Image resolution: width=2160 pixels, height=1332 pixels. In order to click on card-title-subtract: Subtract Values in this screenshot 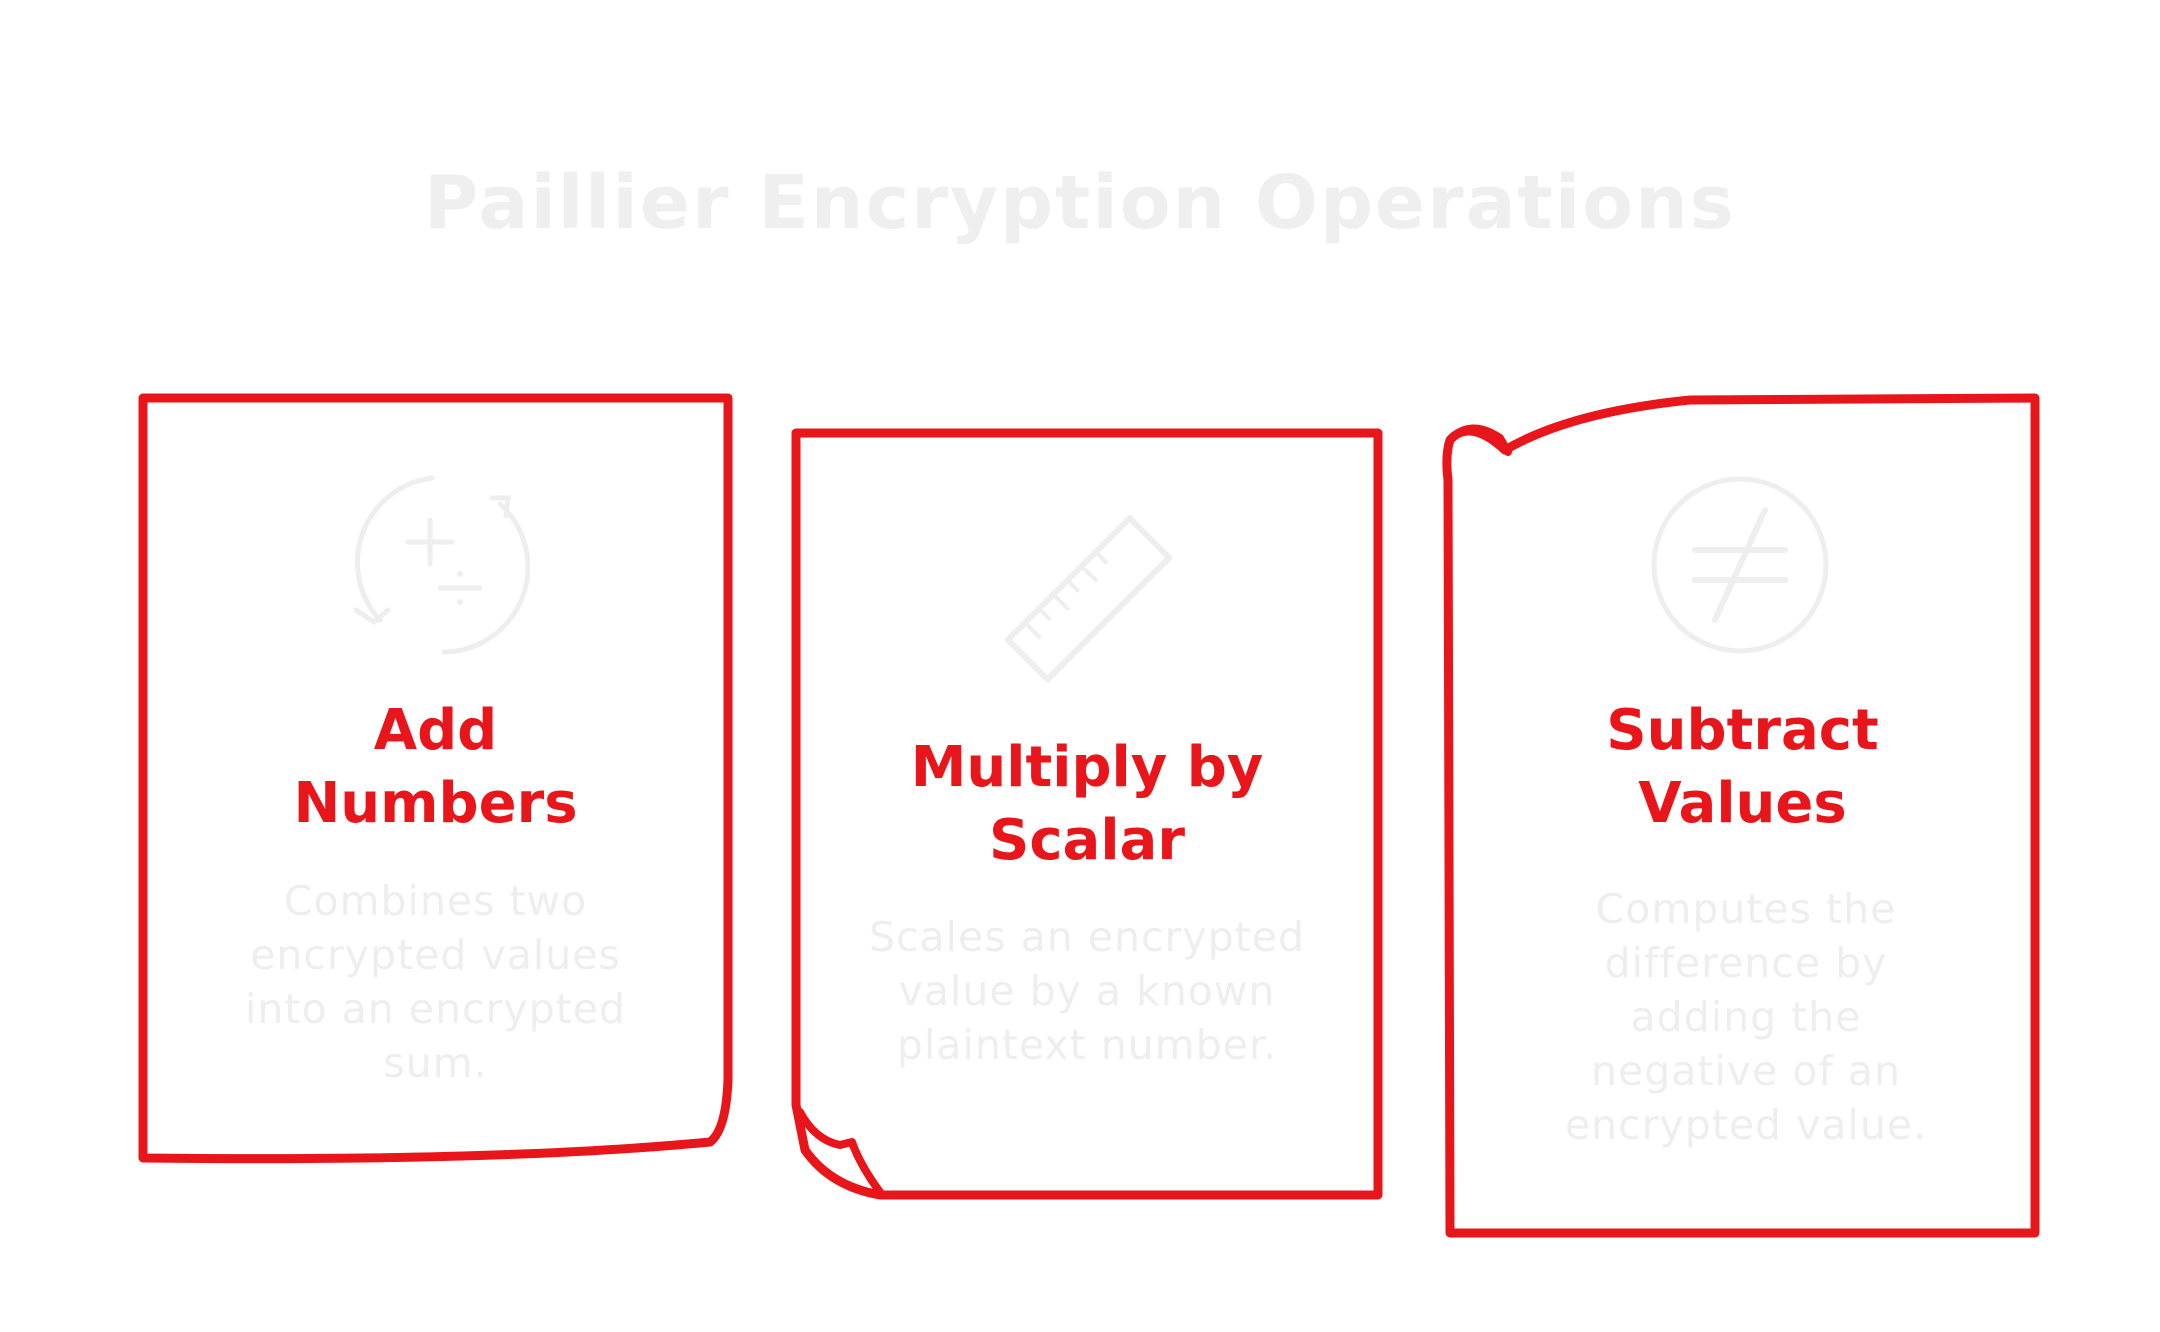, I will do `click(1742, 767)`.